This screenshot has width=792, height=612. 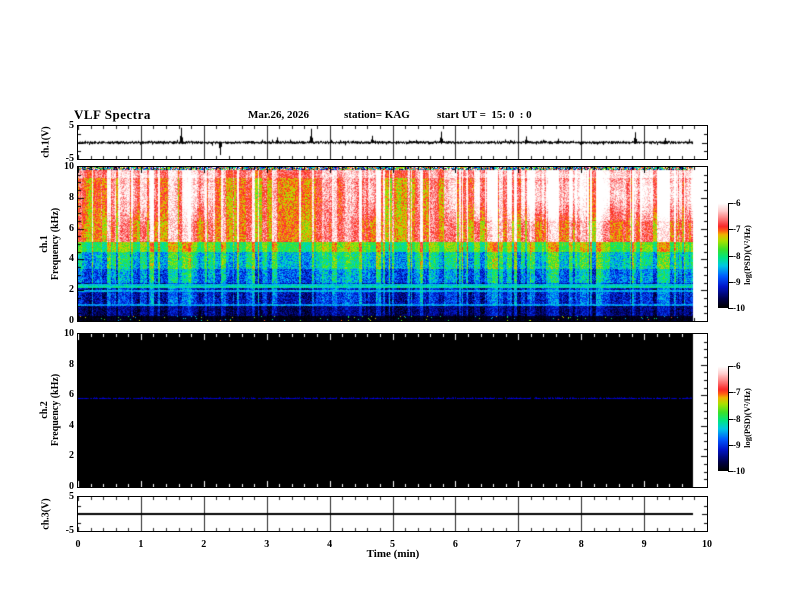 I want to click on ch1-waveform-panel, so click(x=392, y=142).